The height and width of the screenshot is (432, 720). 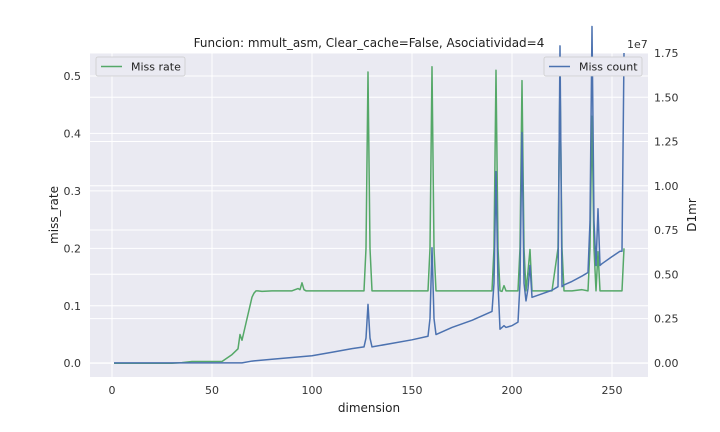 What do you see at coordinates (312, 390) in the screenshot?
I see `x-tick-label: 100` at bounding box center [312, 390].